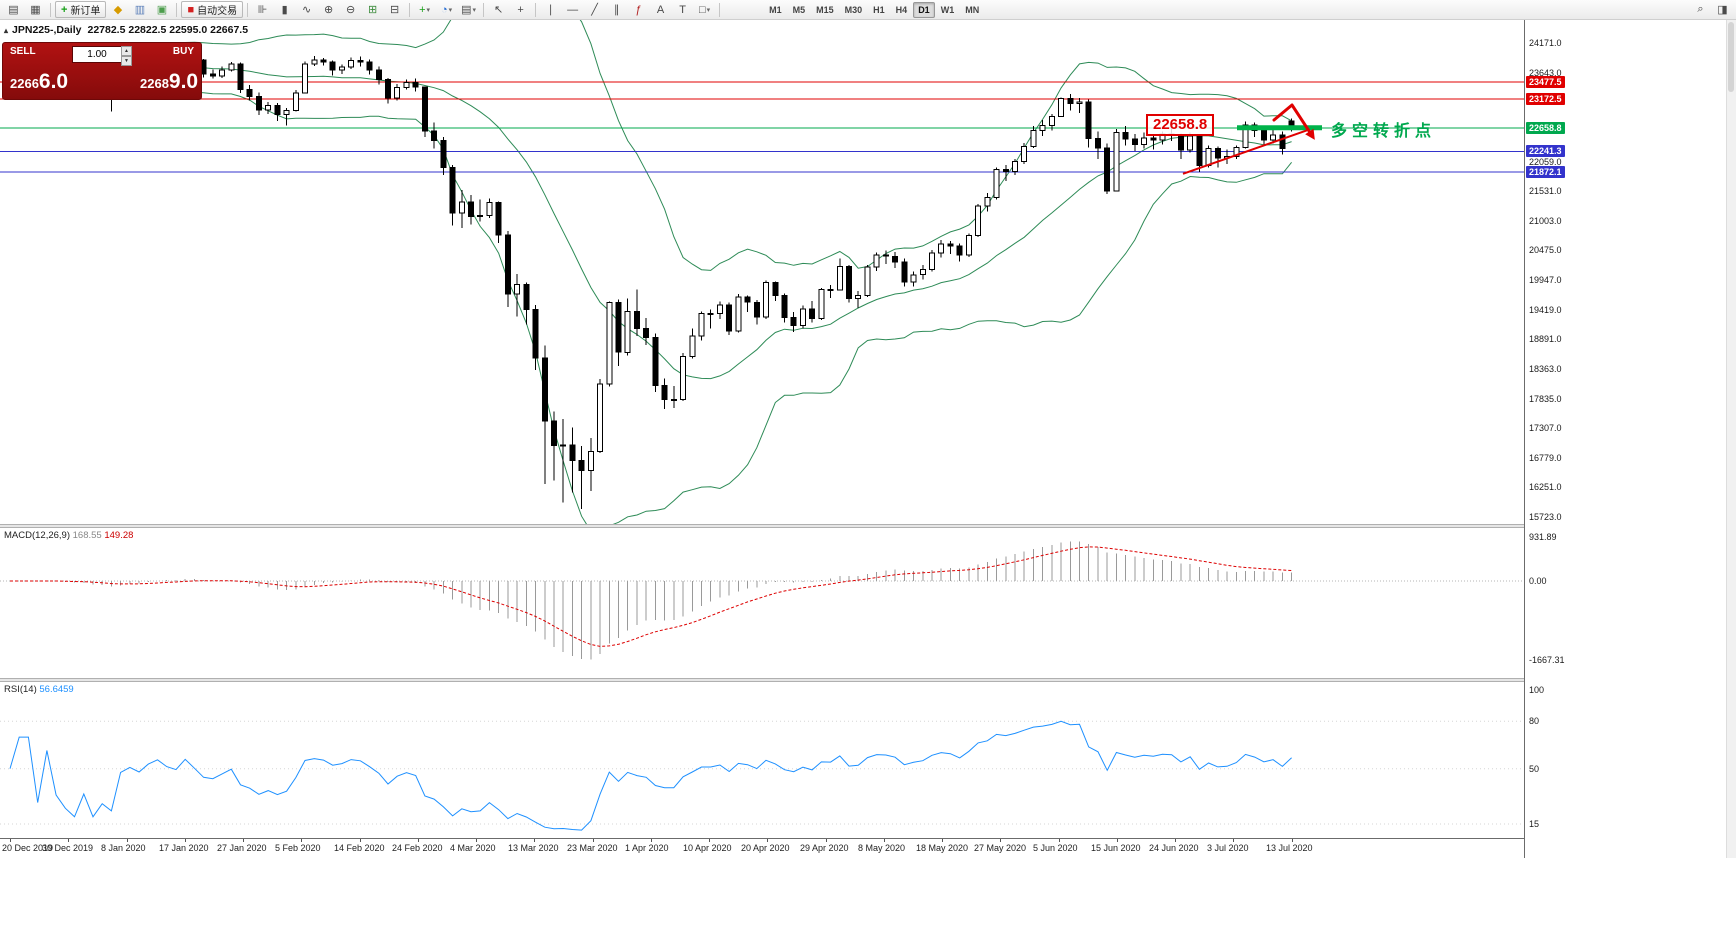 Image resolution: width=1736 pixels, height=942 pixels. What do you see at coordinates (853, 9) in the screenshot?
I see `timeframe-m30: M30` at bounding box center [853, 9].